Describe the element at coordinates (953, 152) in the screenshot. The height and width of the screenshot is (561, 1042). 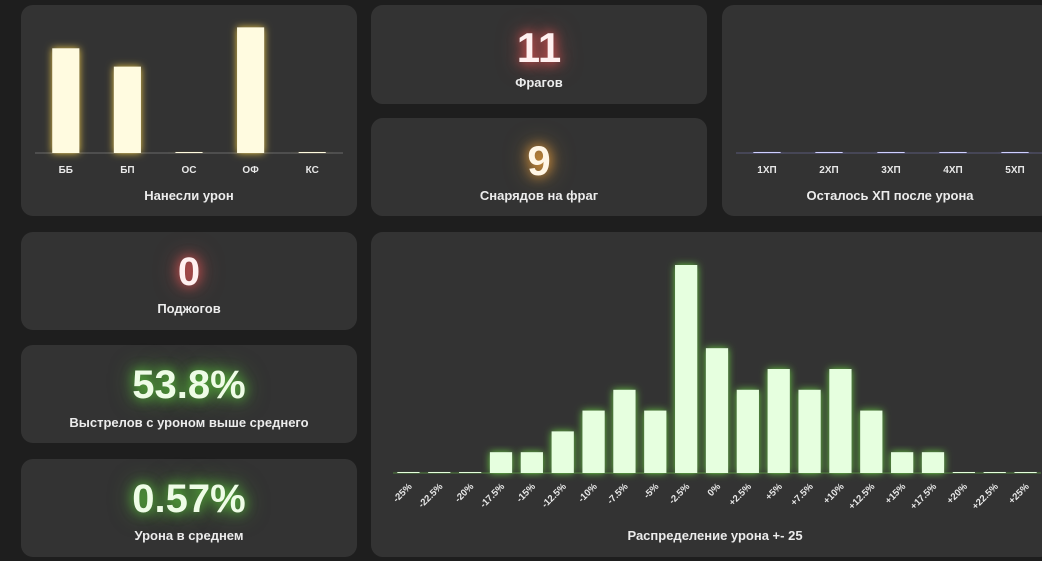
I see `bar-4ХП` at that location.